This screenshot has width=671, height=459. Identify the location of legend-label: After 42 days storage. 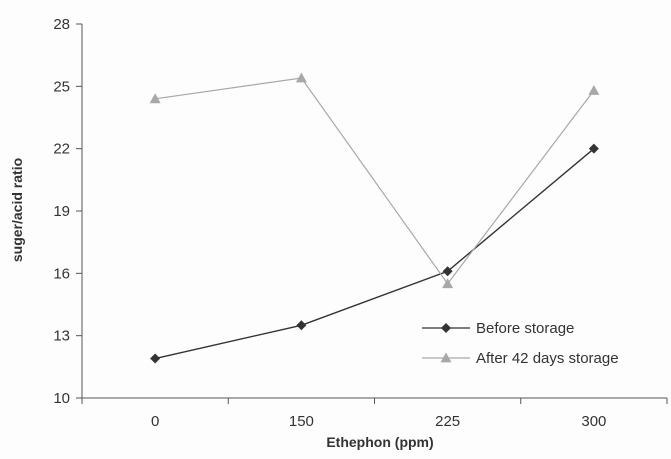
(547, 358).